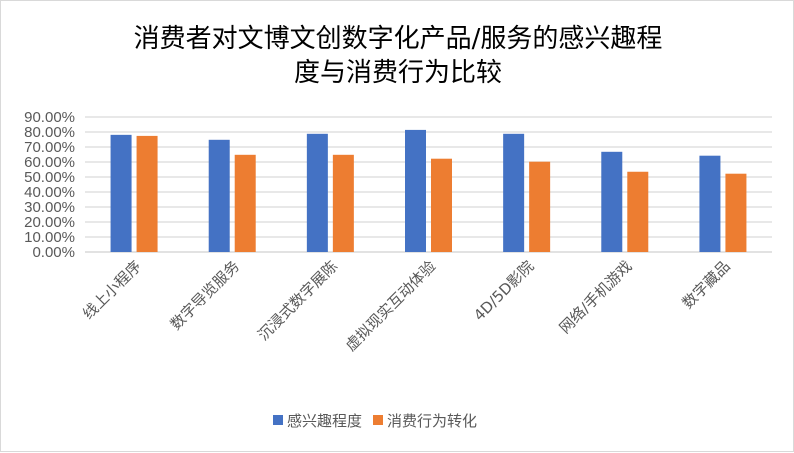  I want to click on x-category-label: 4D/5D影院, so click(503, 290).